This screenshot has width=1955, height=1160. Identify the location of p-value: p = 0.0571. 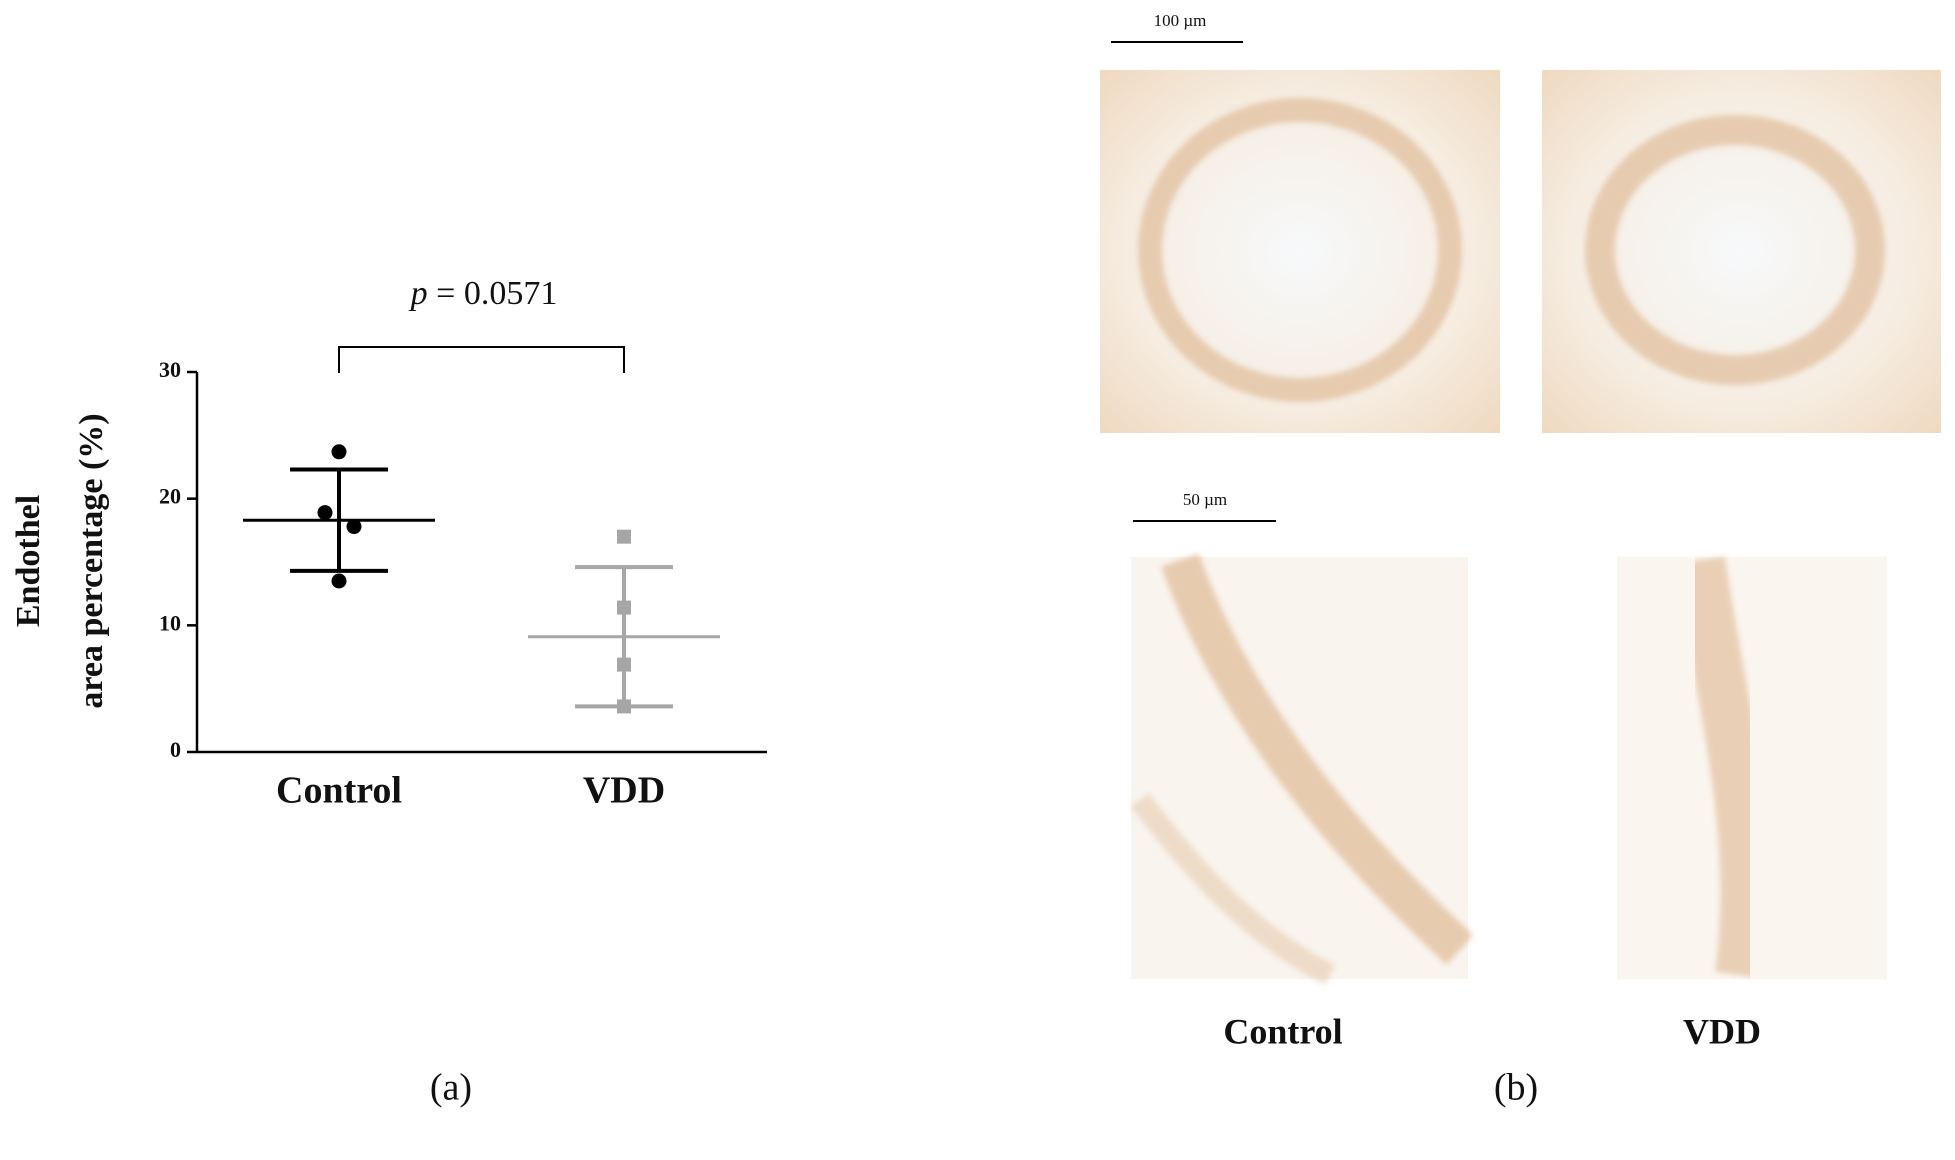
(483, 293).